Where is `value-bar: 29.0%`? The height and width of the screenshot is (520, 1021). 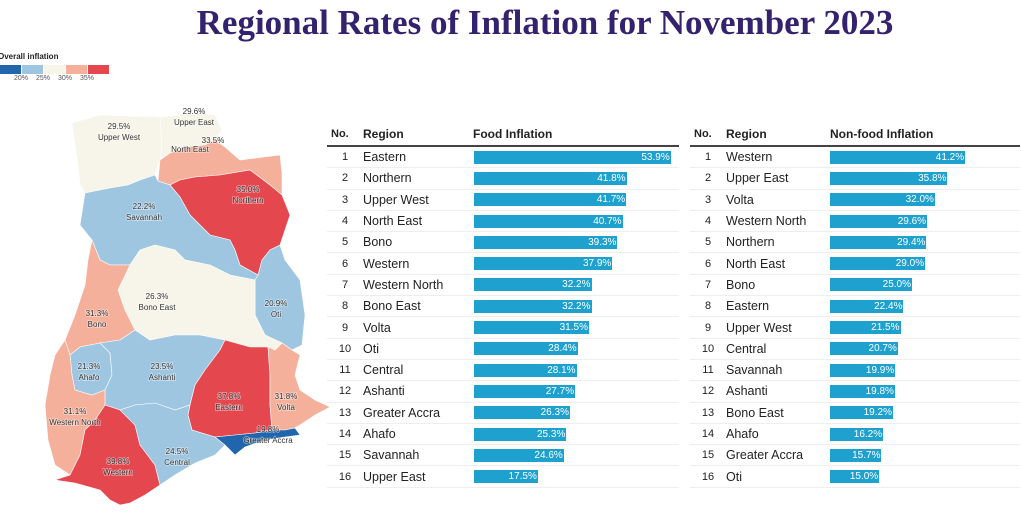 value-bar: 29.0% is located at coordinates (878, 264).